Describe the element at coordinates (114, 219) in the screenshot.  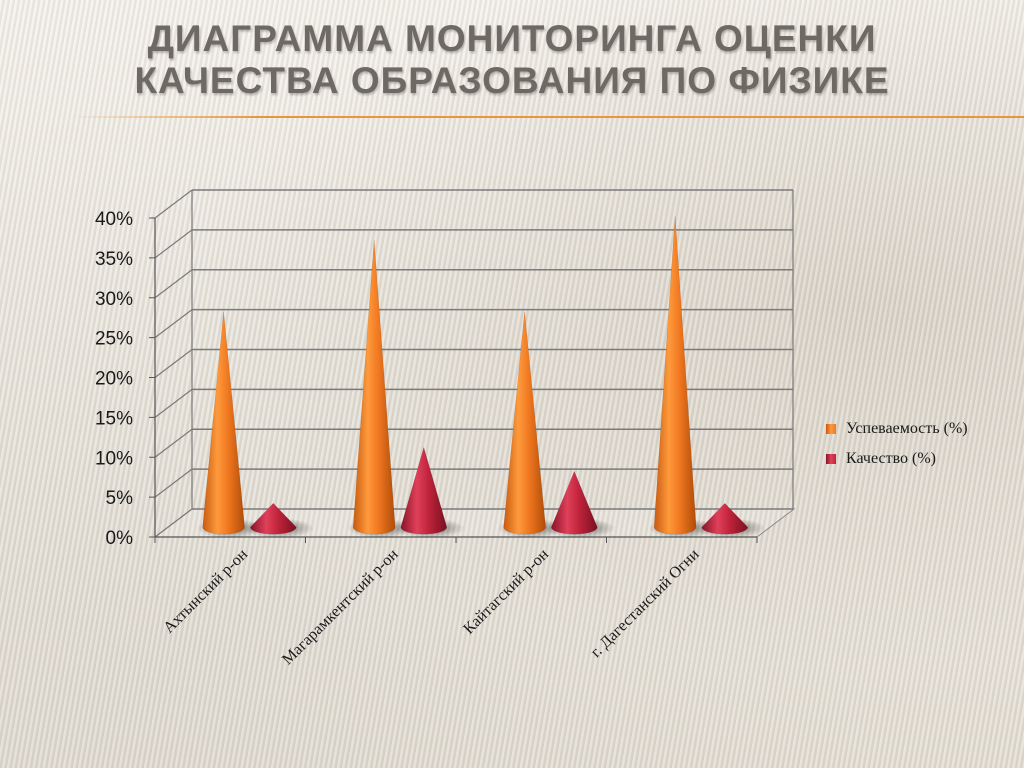
I see `y-tick-label: 40%` at that location.